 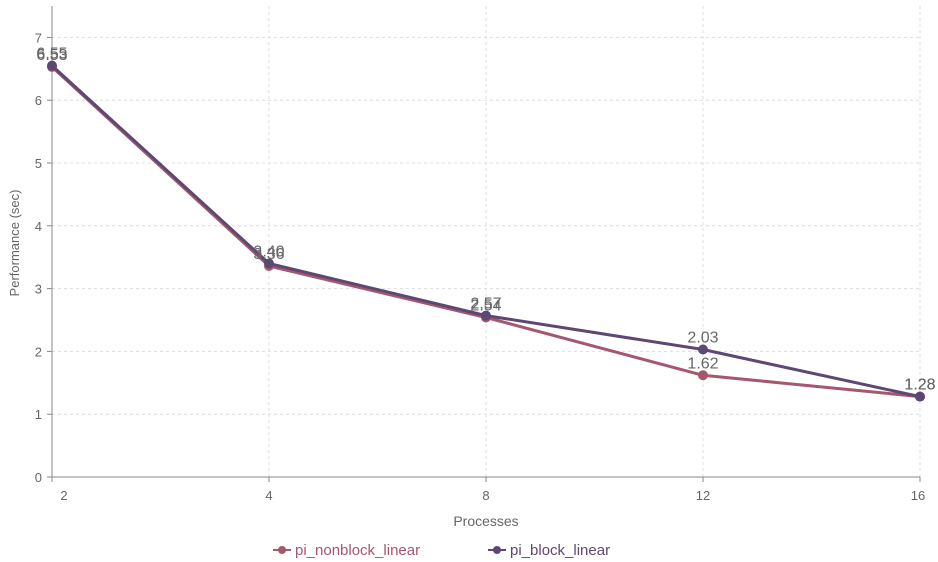 I want to click on data-label: 3.40, so click(x=268, y=251).